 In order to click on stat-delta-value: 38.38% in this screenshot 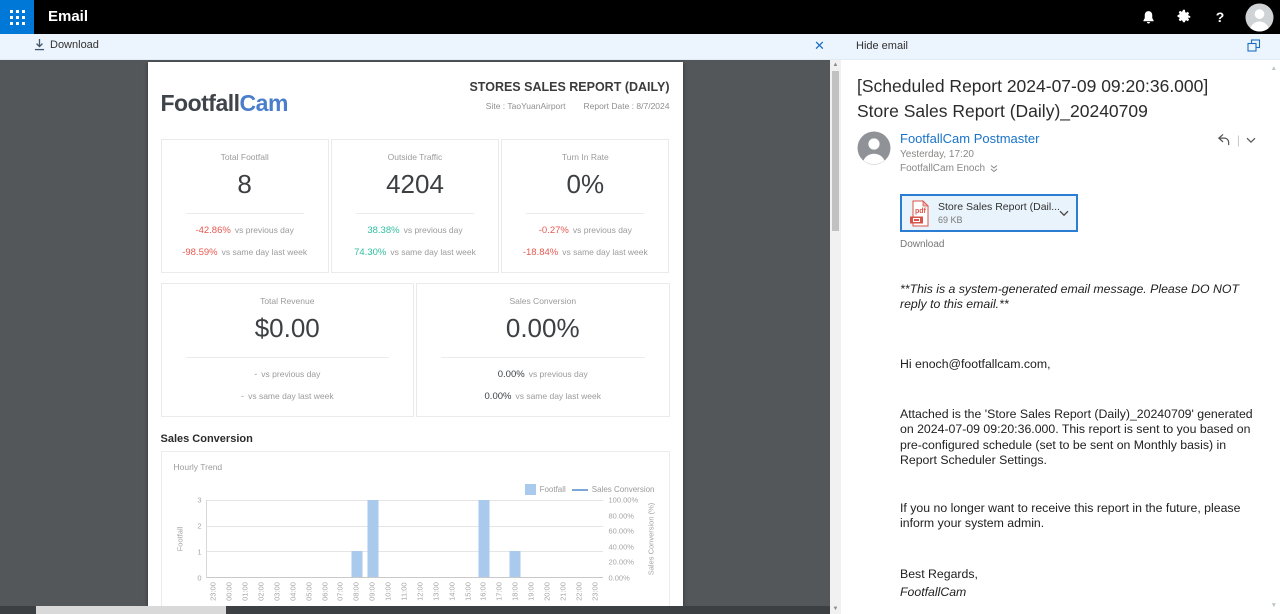, I will do `click(383, 230)`.